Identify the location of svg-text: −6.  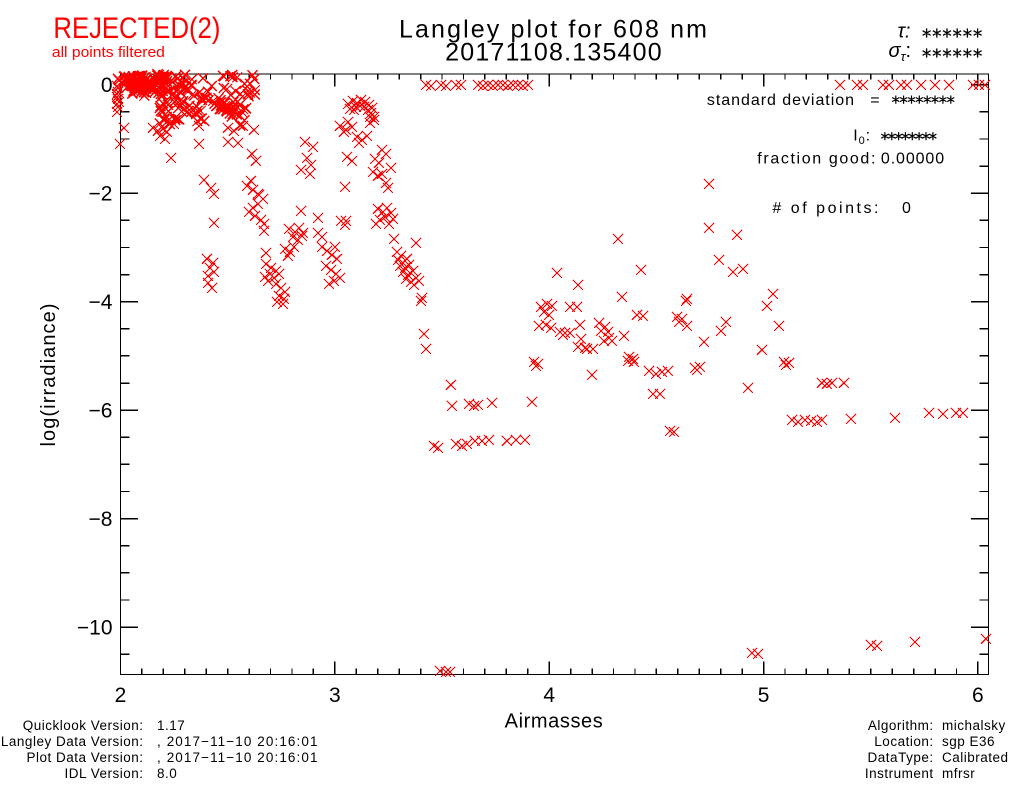
(101, 410).